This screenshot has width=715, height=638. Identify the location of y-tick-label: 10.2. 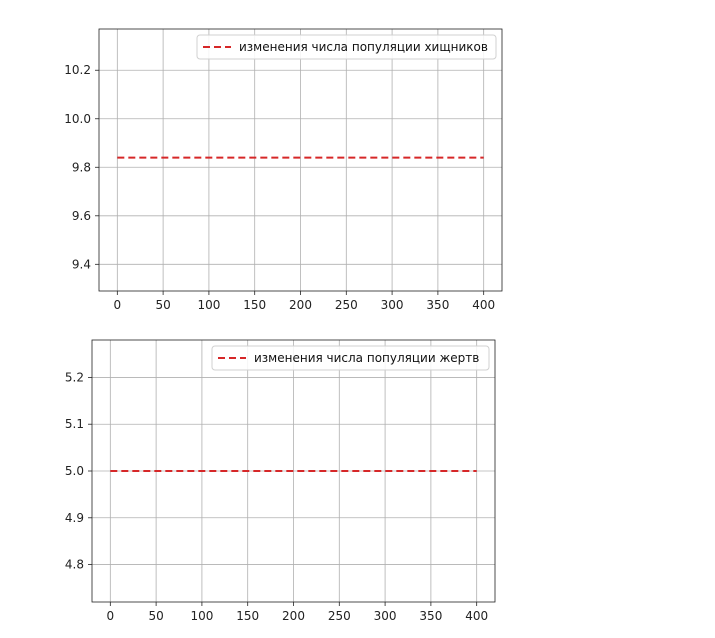
(77, 70).